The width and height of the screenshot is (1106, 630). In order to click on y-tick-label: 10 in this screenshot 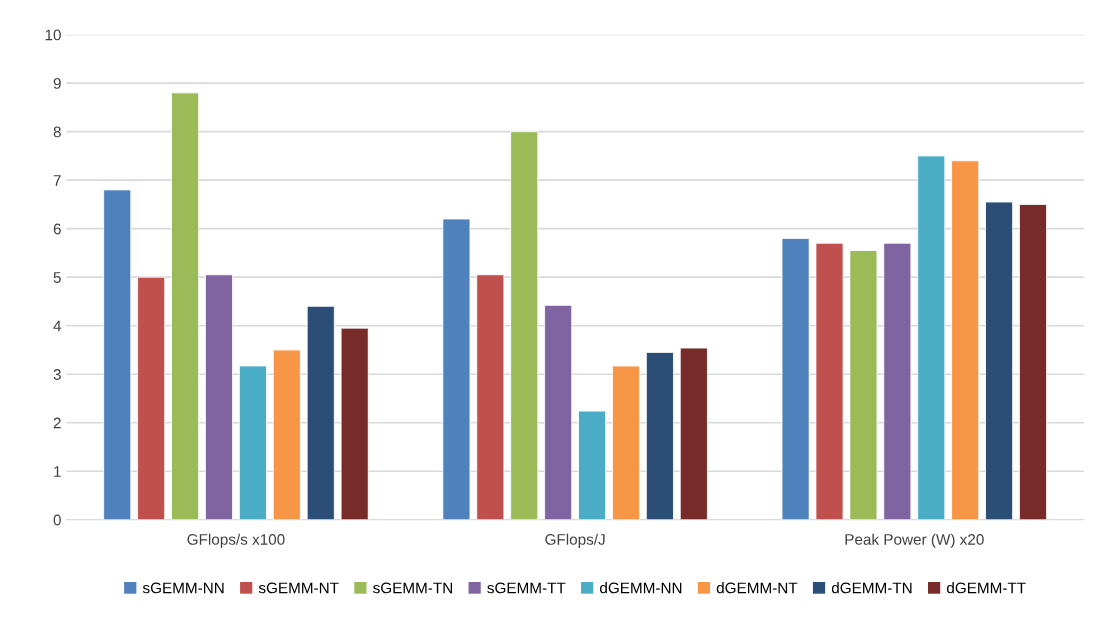, I will do `click(53, 35)`.